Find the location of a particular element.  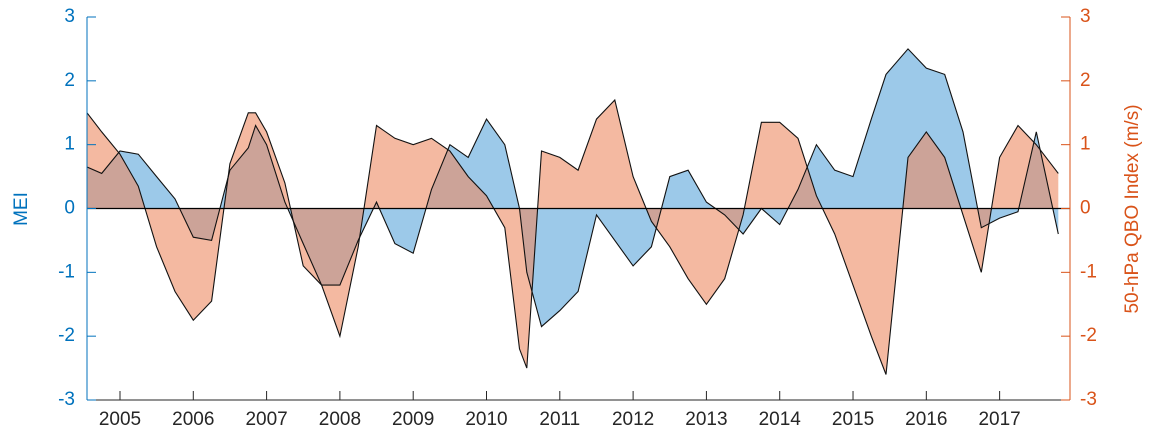

x-tick-label: 2005 is located at coordinates (120, 419).